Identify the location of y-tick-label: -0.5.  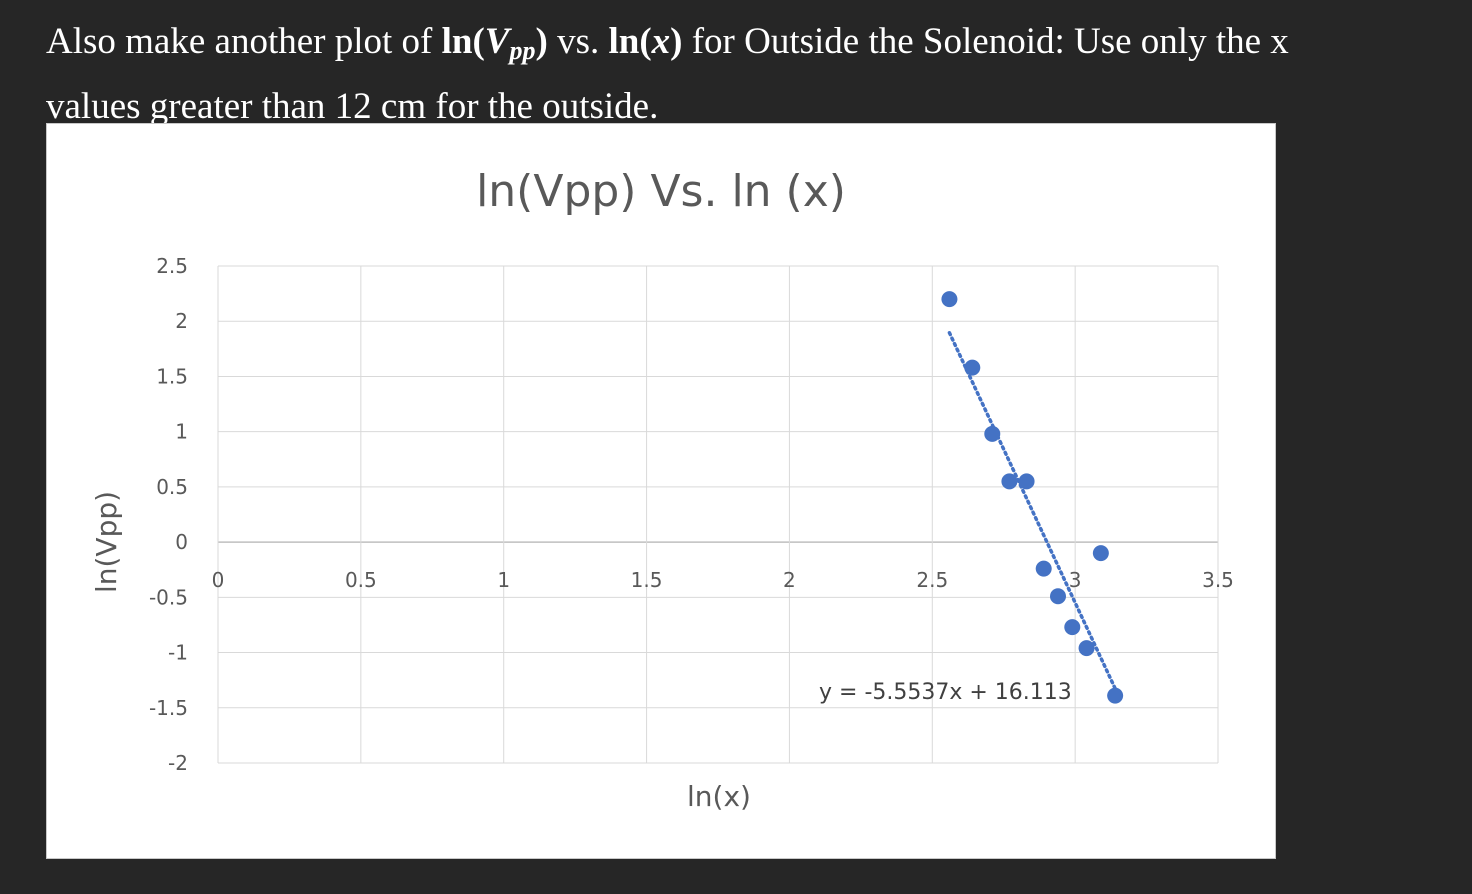
(168, 597).